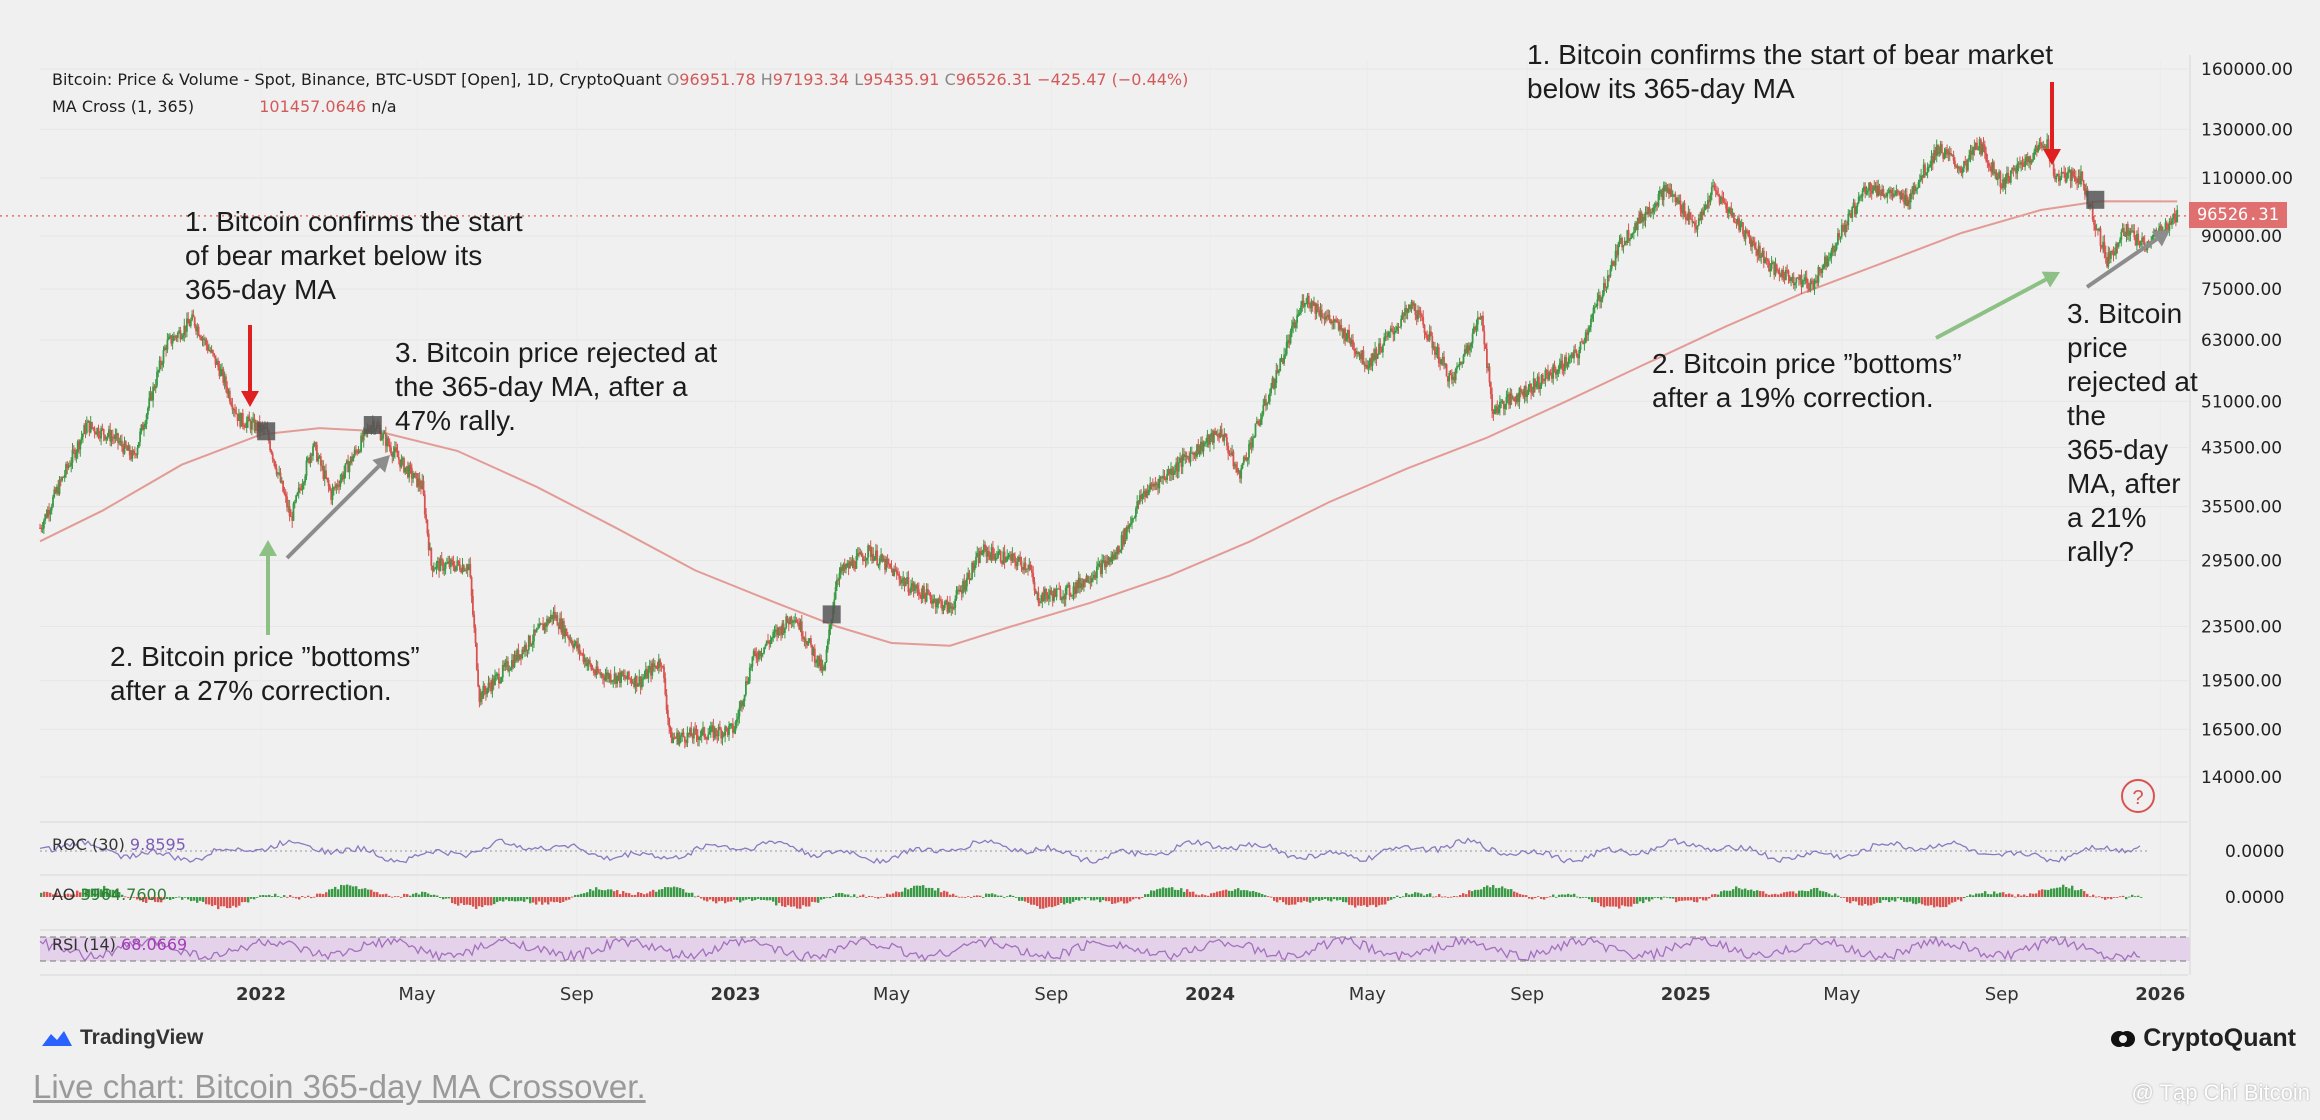 The height and width of the screenshot is (1120, 2320). Describe the element at coordinates (2050, 279) in the screenshot. I see `green-arrow-right-head` at that location.